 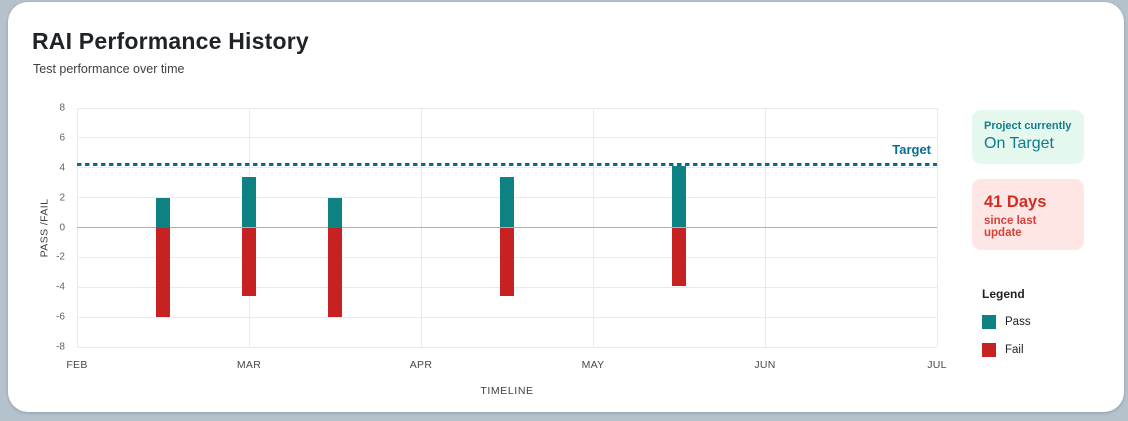 I want to click on legend-heading: Legend, so click(x=1003, y=294).